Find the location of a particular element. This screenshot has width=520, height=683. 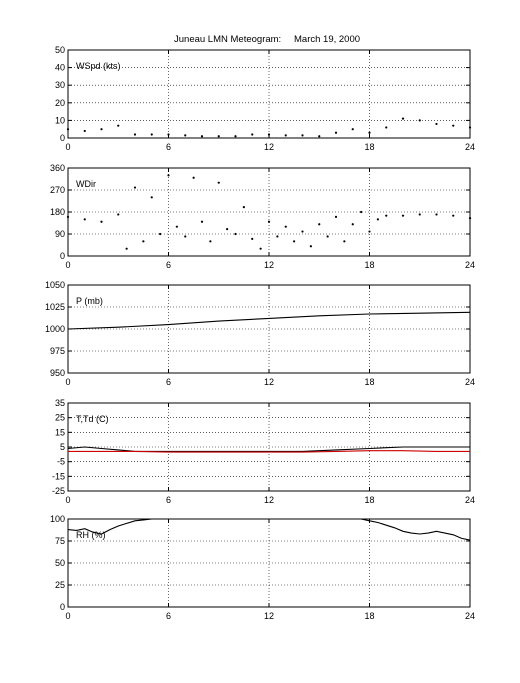

y-tick-label: 30 is located at coordinates (60, 85).